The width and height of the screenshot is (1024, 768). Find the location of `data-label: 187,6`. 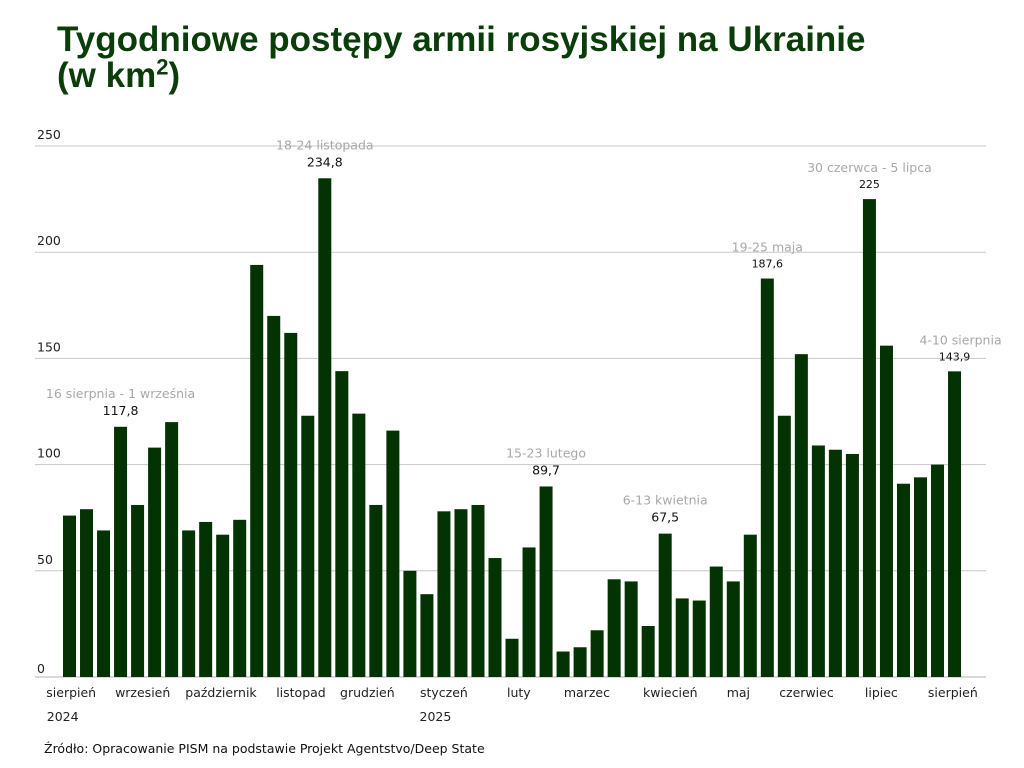

data-label: 187,6 is located at coordinates (768, 264).